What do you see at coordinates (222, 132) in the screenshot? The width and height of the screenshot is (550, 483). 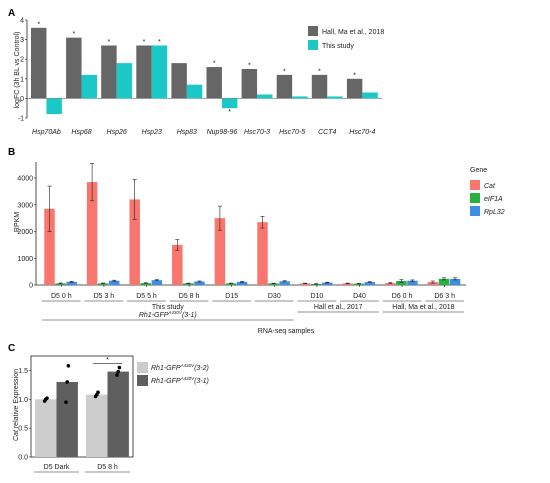 I see `panel-a-category-label: Nup98-96` at bounding box center [222, 132].